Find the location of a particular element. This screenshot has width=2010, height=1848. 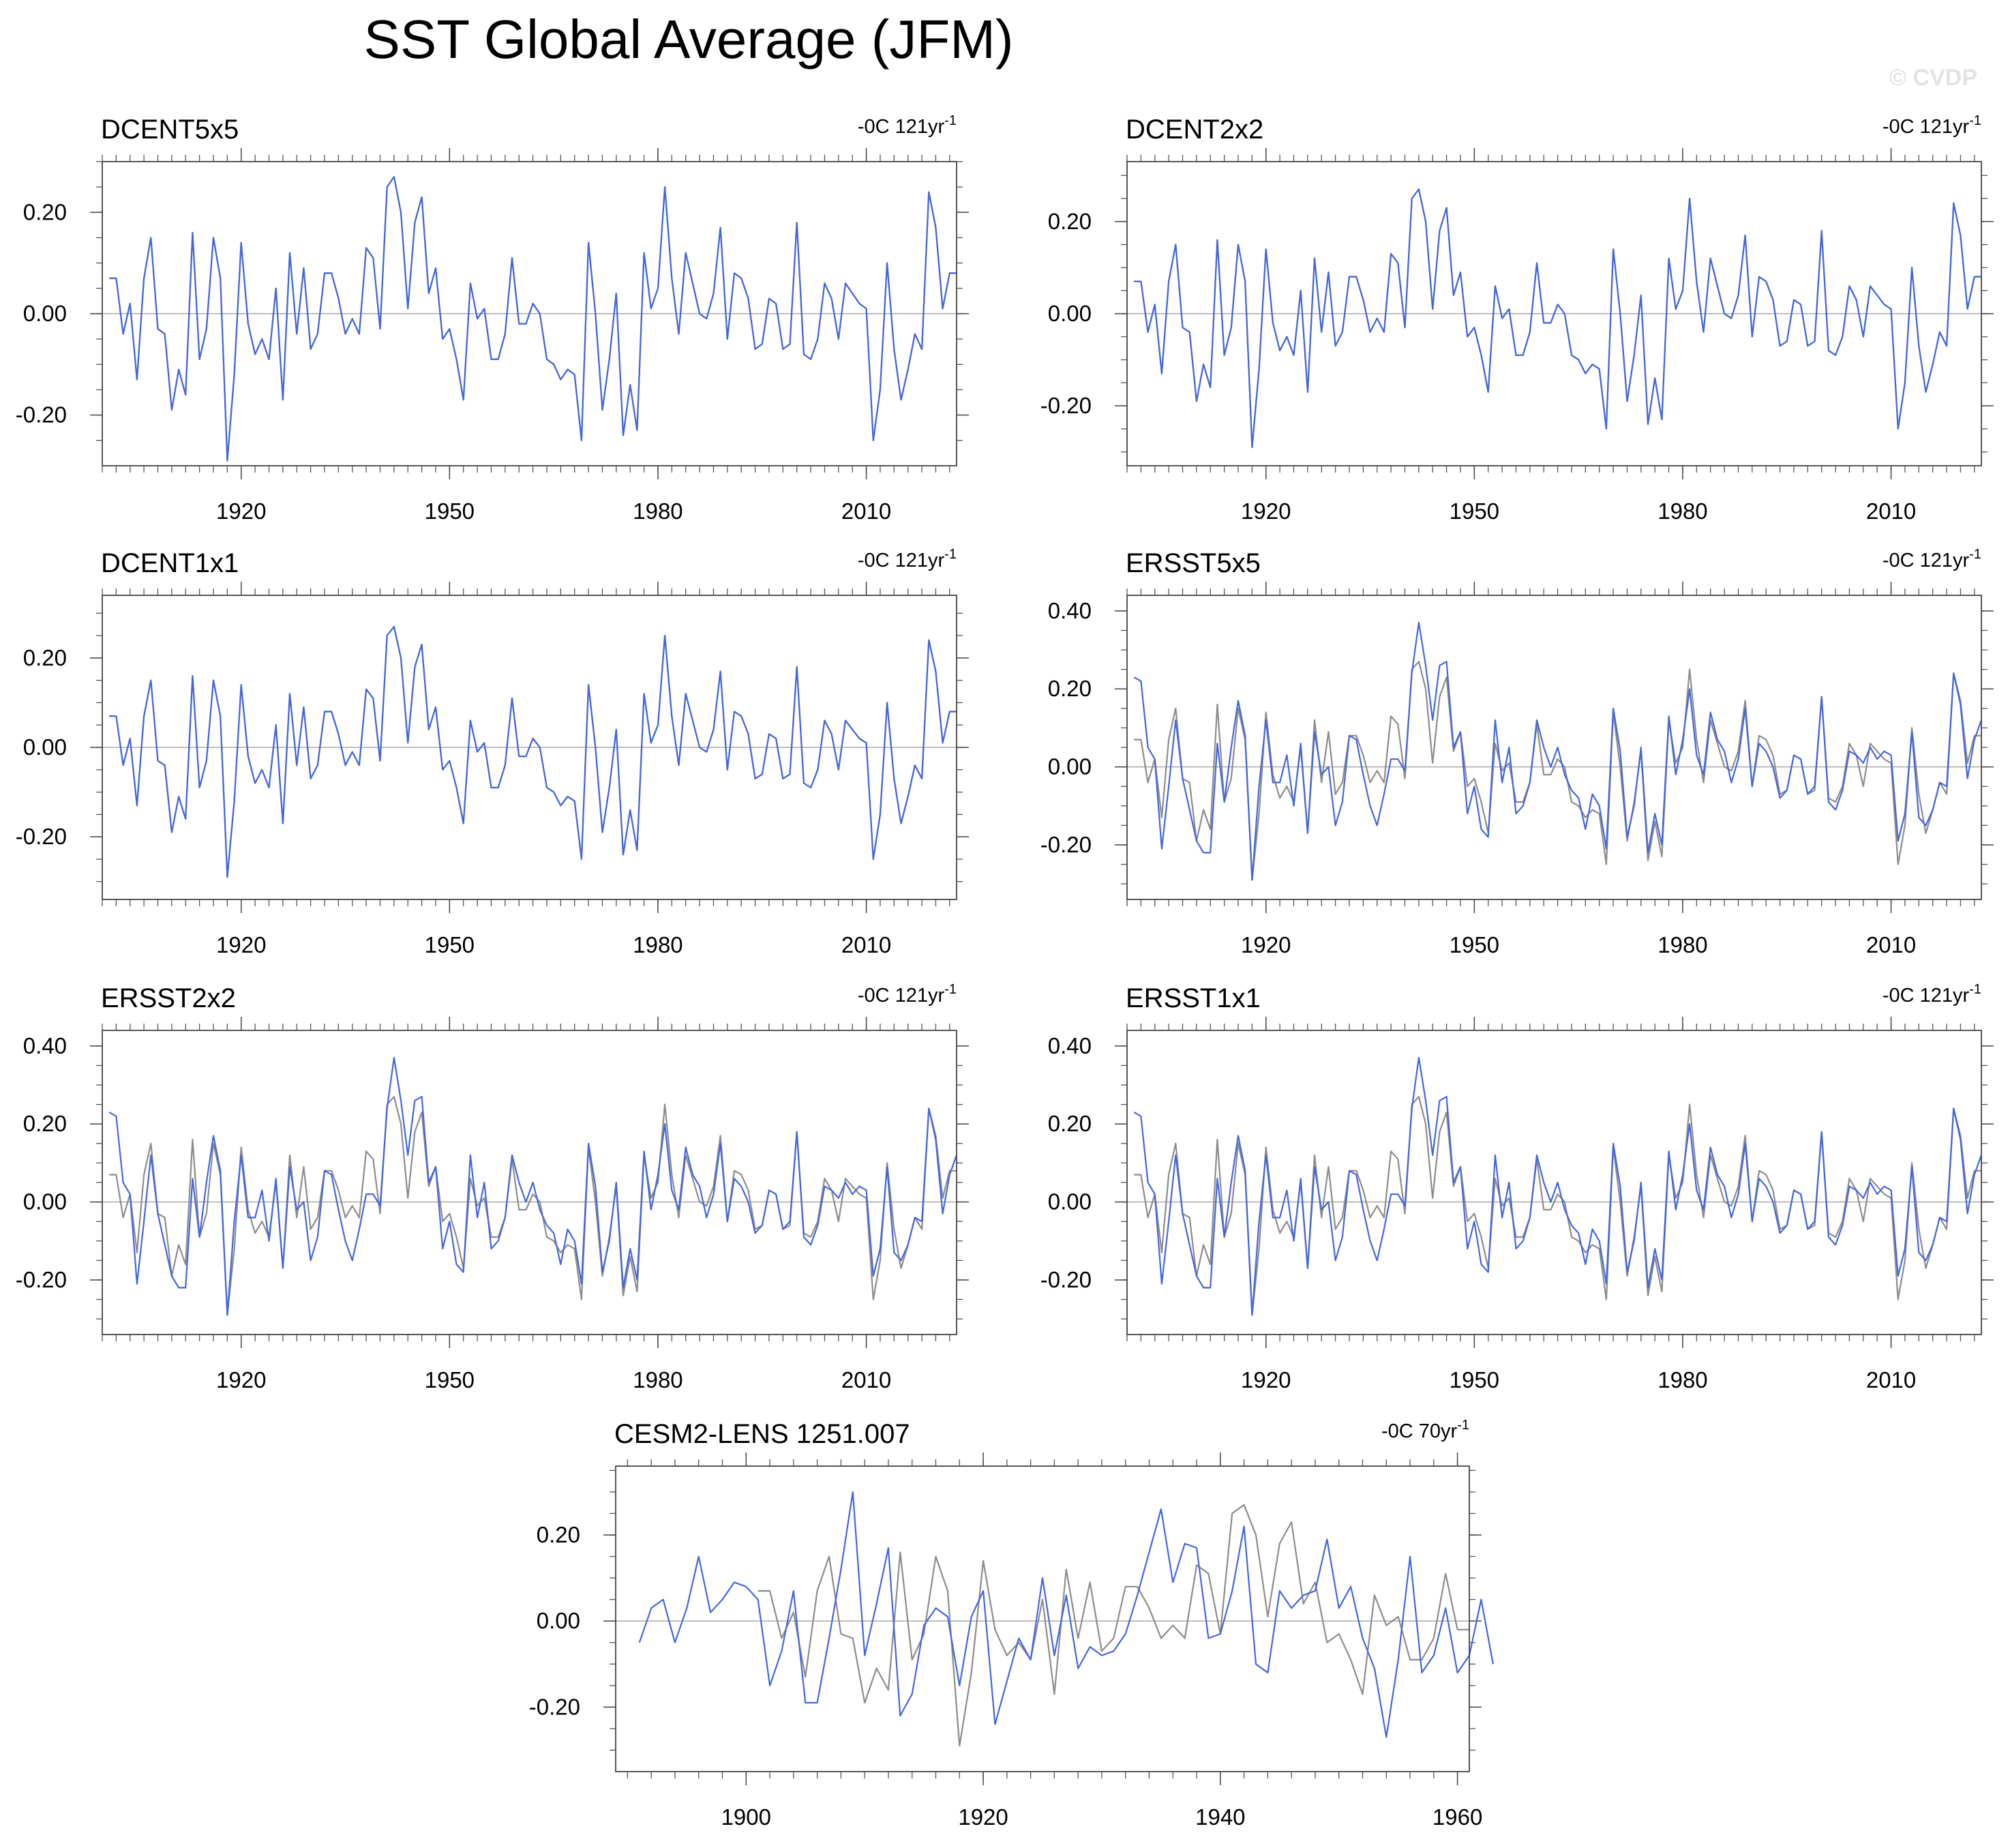

panel-title: ERSST1x1 is located at coordinates (1193, 998).